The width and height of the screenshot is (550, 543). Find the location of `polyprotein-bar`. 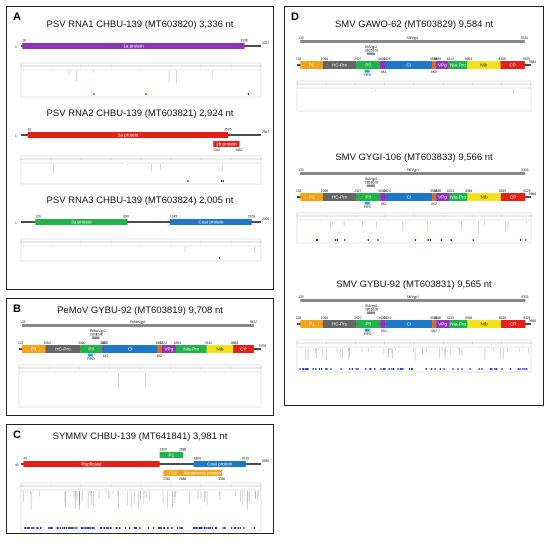

polyprotein-bar is located at coordinates (413, 300).